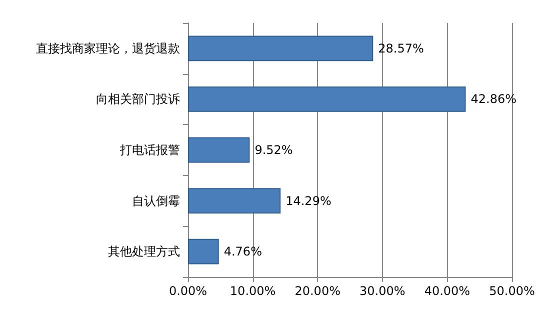 This screenshot has width=555, height=325. I want to click on x-tick-label: 0.00%, so click(188, 291).